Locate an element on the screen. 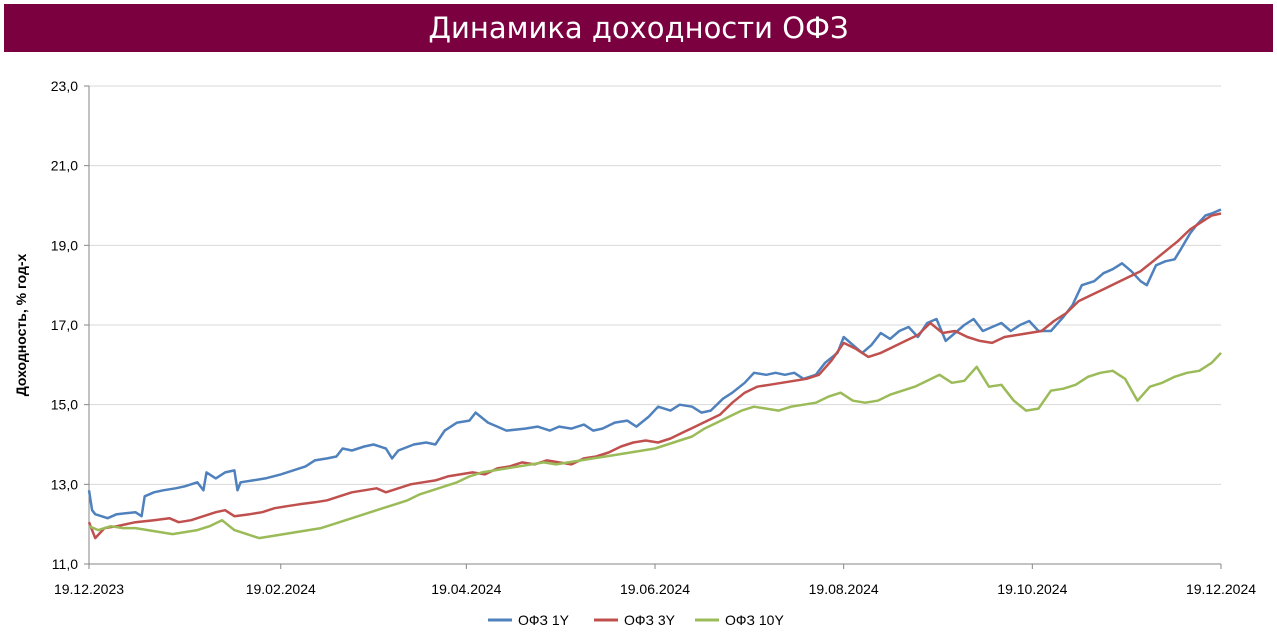 Image resolution: width=1277 pixels, height=635 pixels. x-tick-label: 19.12.2023 is located at coordinates (89, 589).